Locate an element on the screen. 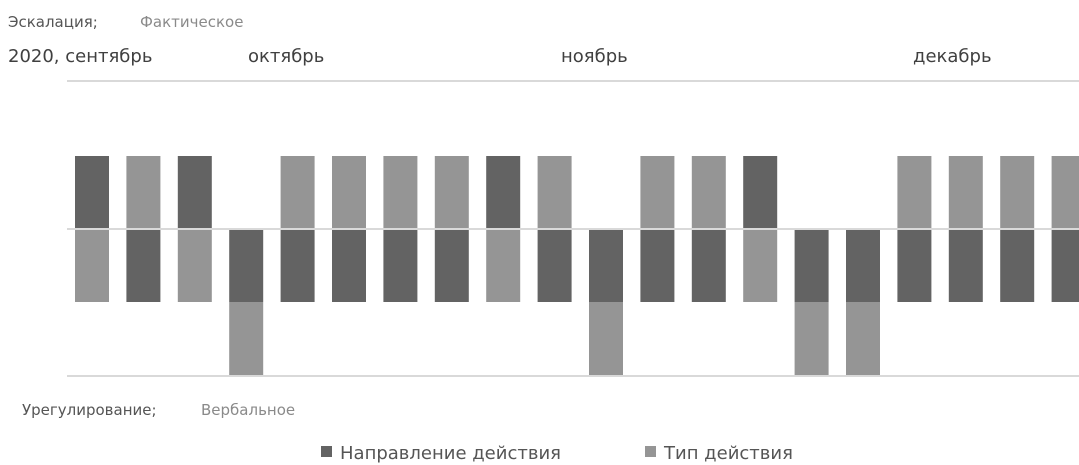  bottom-direction-label: Урегулирование; is located at coordinates (89, 410).